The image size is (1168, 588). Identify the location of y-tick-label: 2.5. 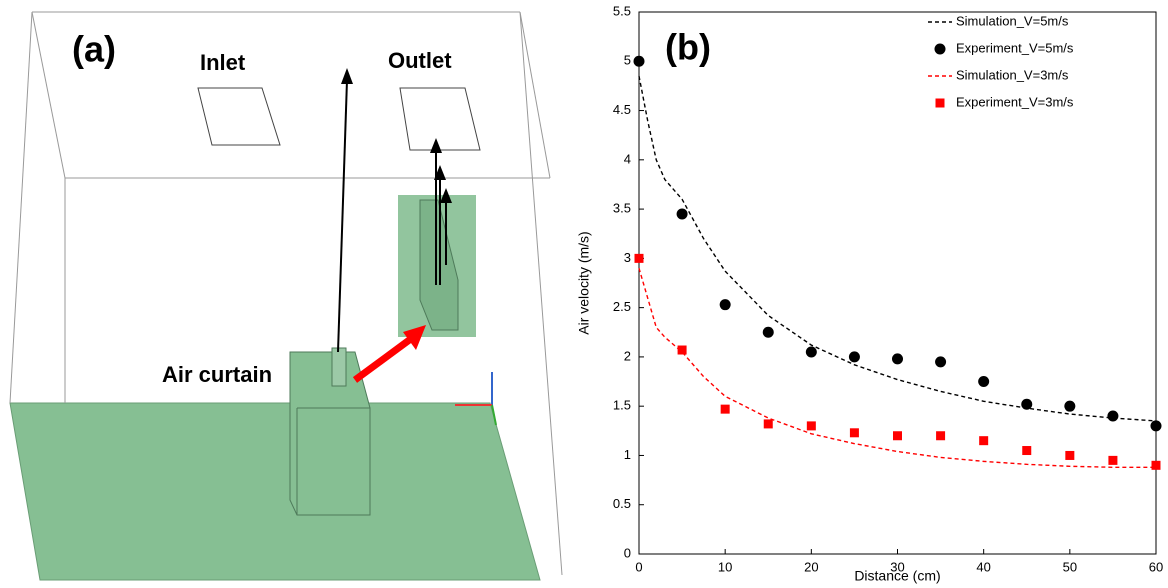
(622, 306).